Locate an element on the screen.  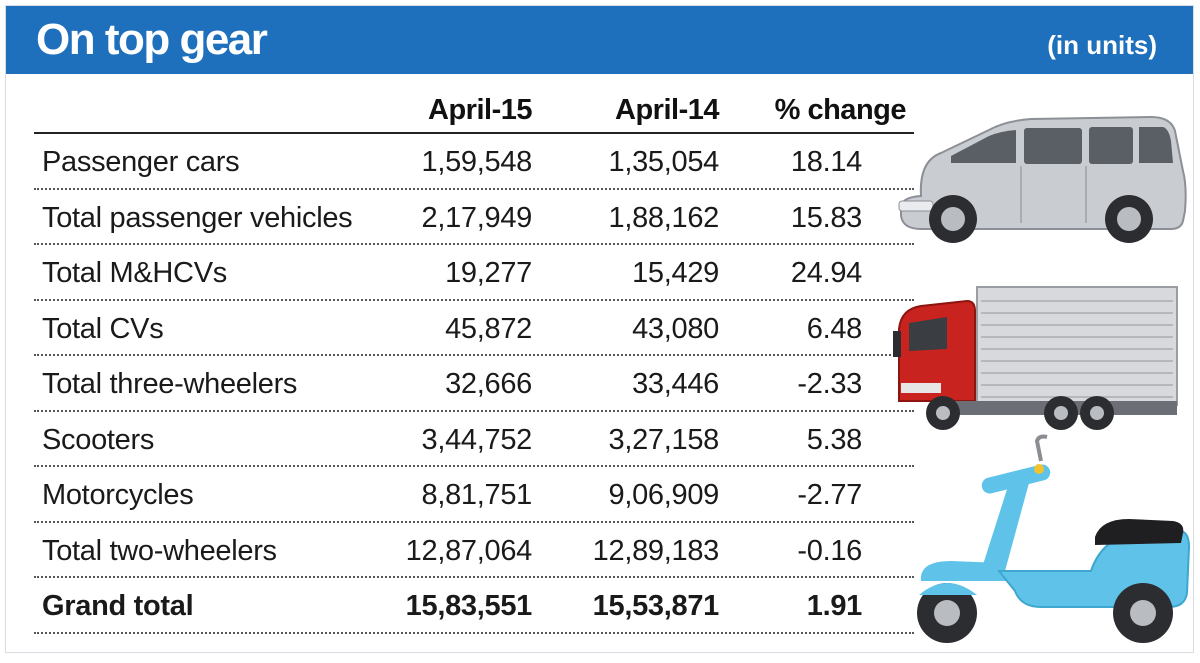
unit-label: (in units) is located at coordinates (1102, 45).